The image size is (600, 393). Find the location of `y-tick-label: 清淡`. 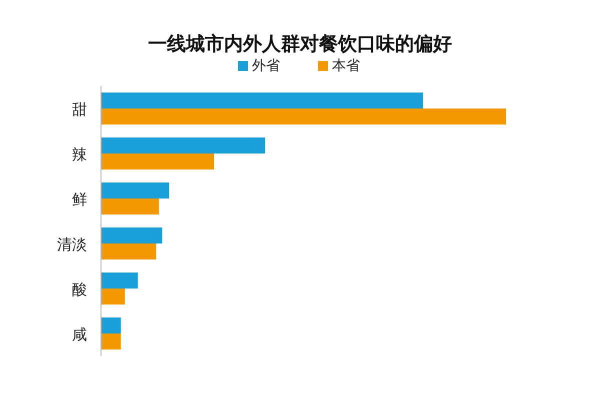

y-tick-label: 清淡 is located at coordinates (72, 245).